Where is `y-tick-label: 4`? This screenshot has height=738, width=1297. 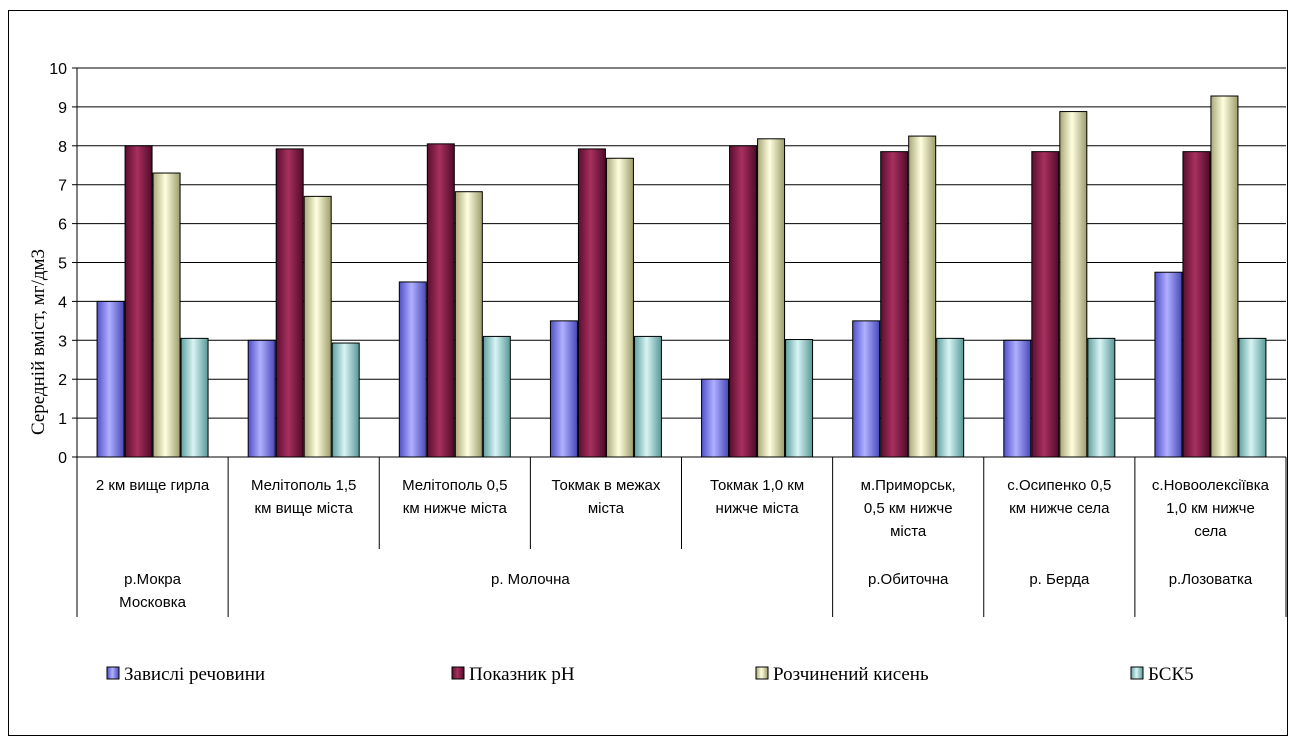
y-tick-label: 4 is located at coordinates (62, 302).